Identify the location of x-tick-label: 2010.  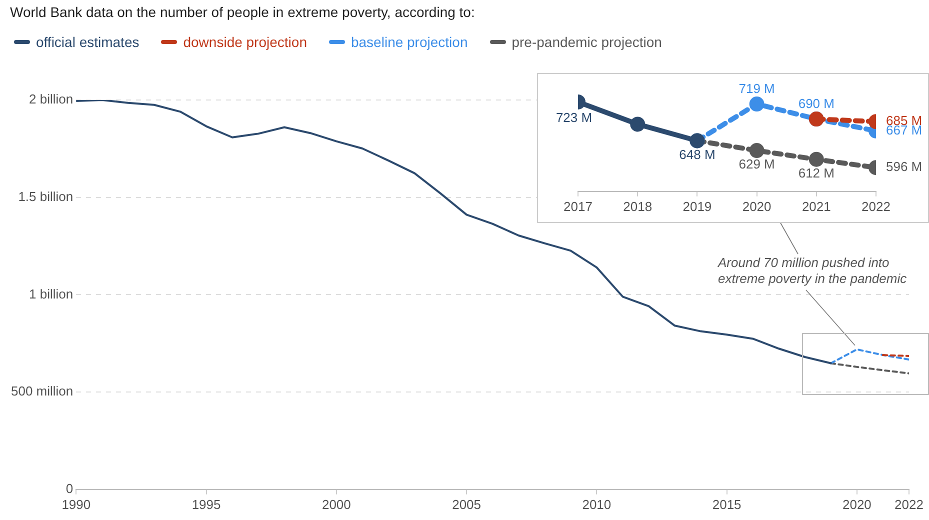
(597, 504).